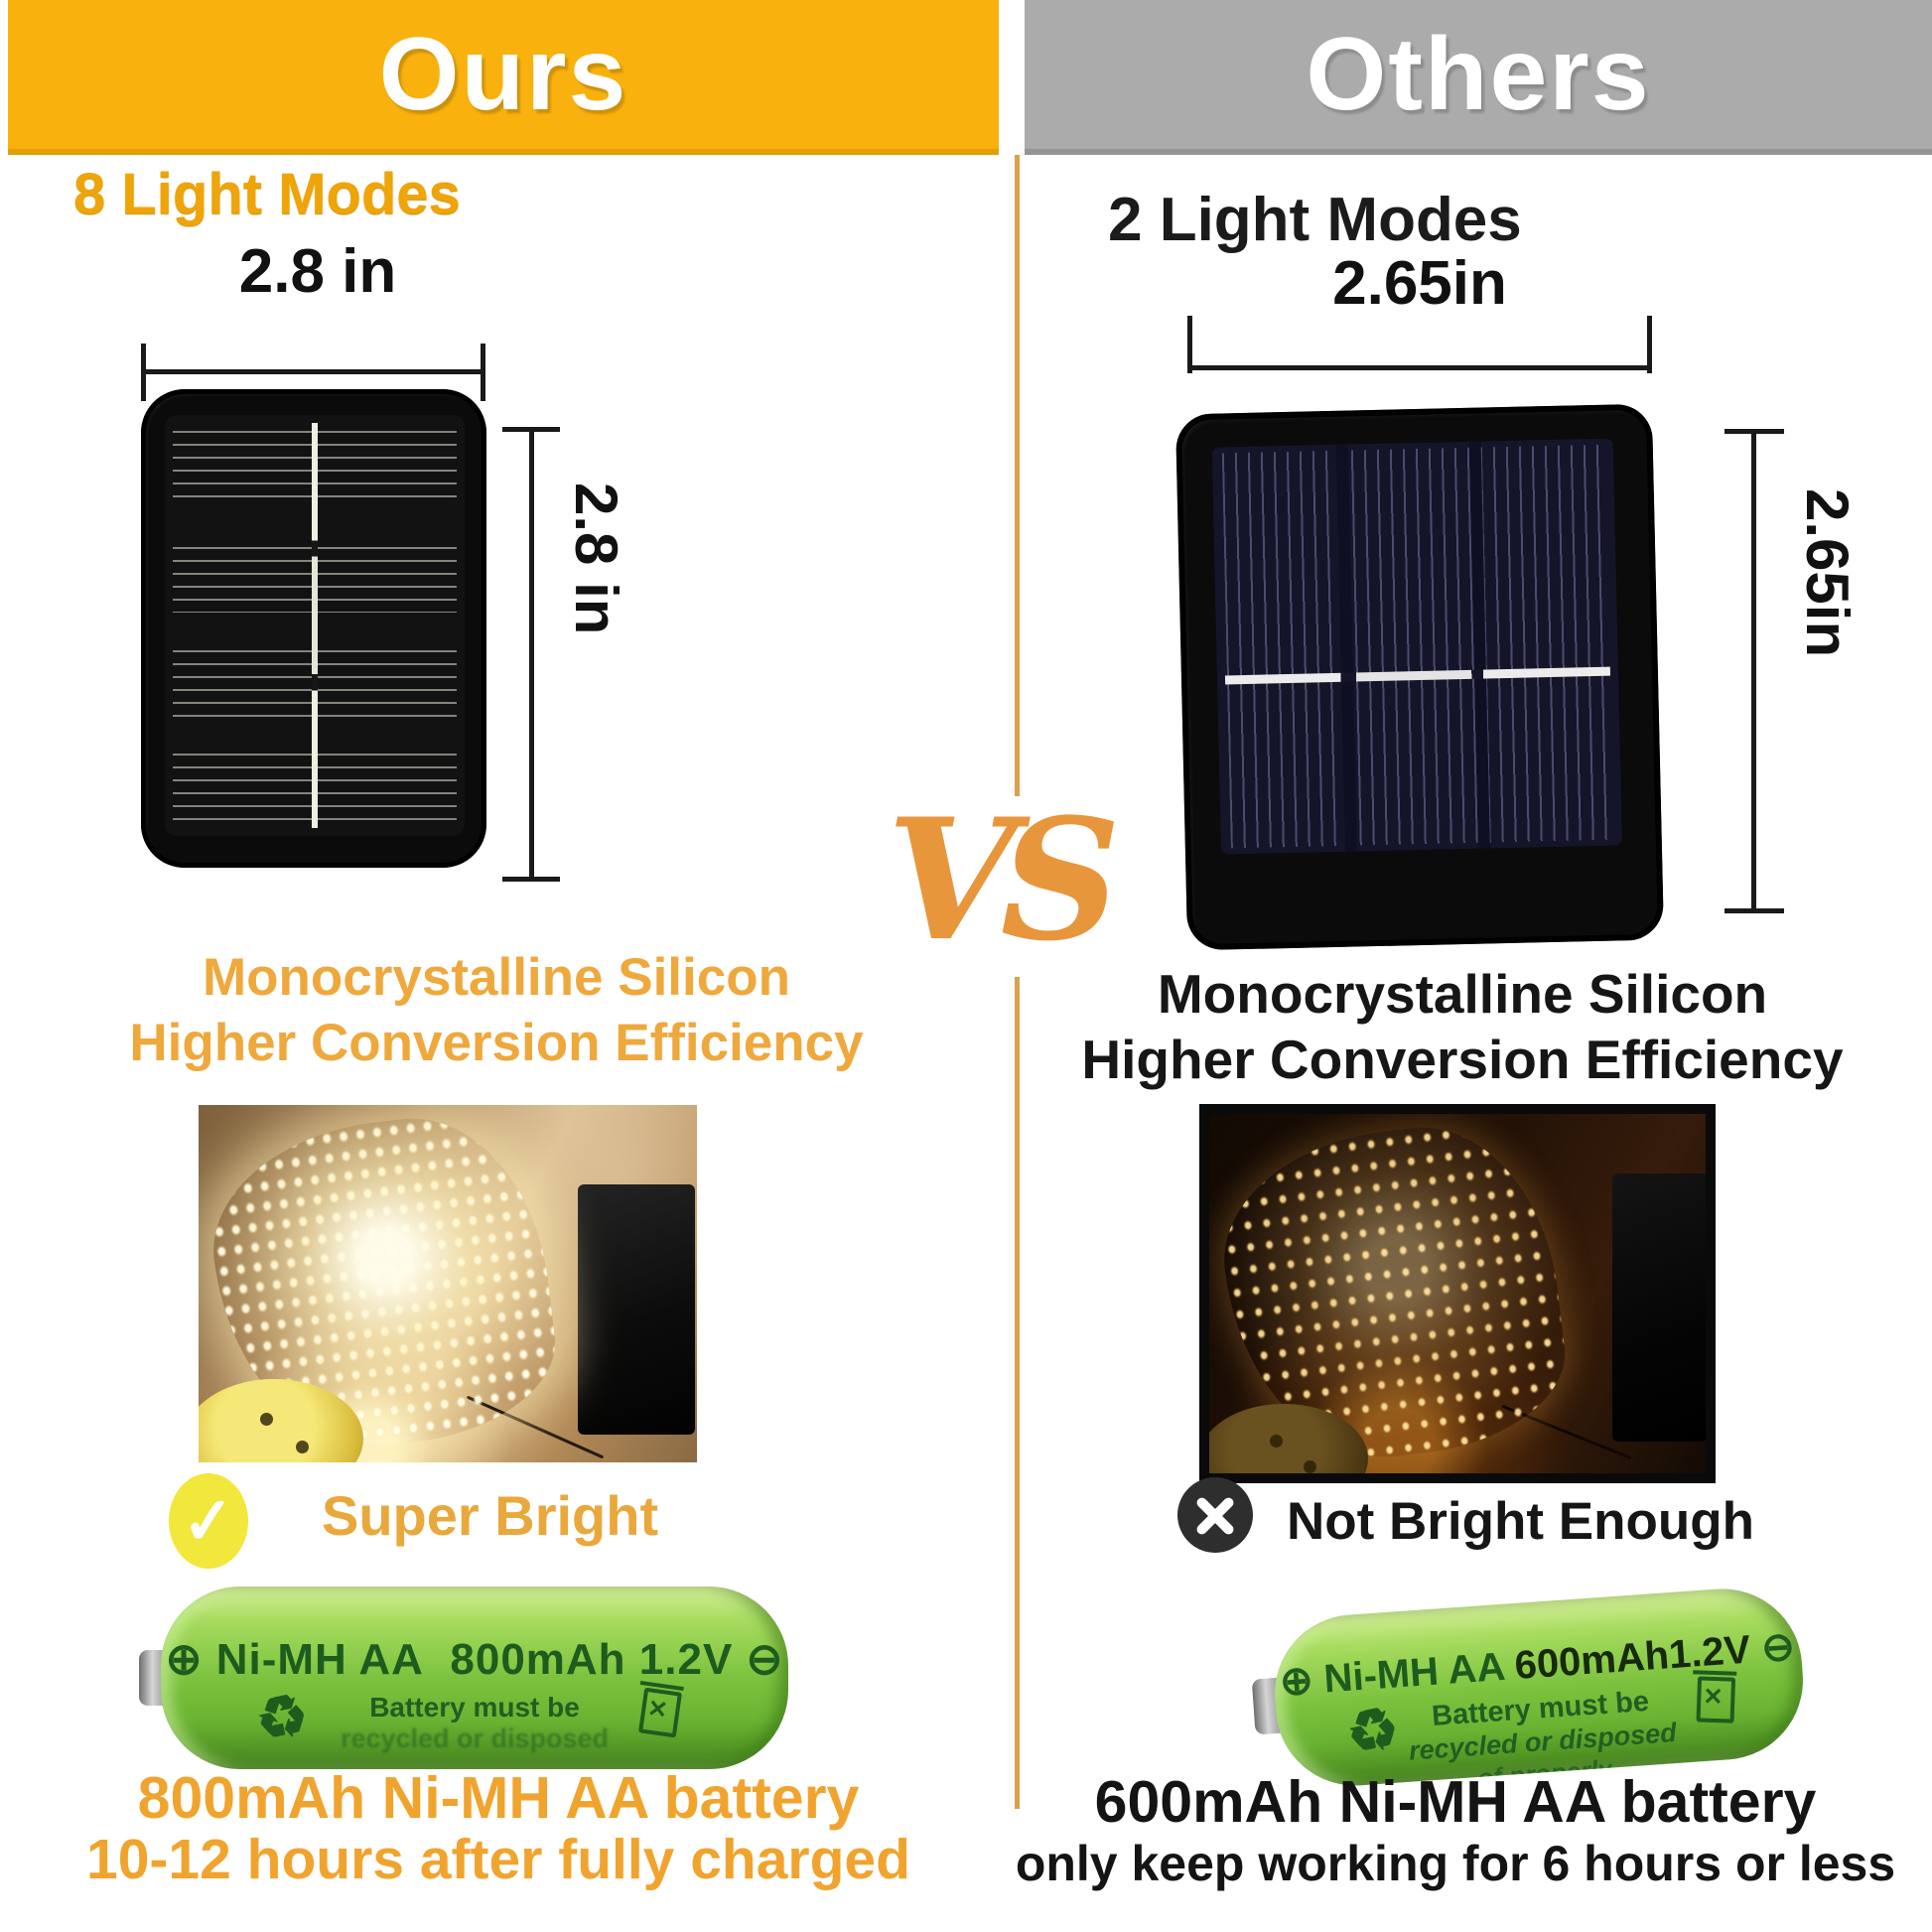 This screenshot has height=1932, width=1932. What do you see at coordinates (1018, 1393) in the screenshot?
I see `center-divider-bottom` at bounding box center [1018, 1393].